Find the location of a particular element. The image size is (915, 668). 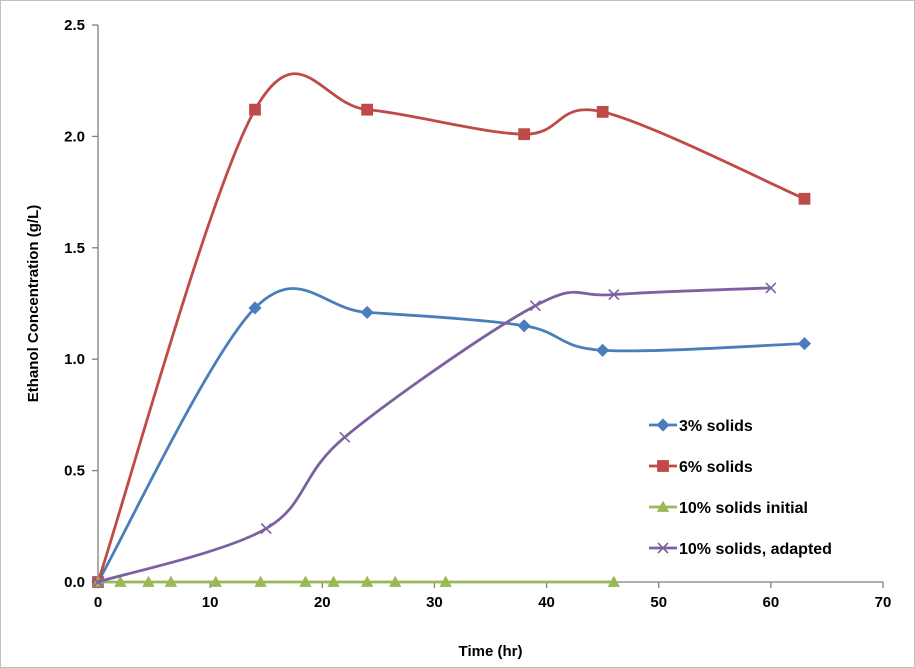

y-tick-label: 2.5 is located at coordinates (74, 25).